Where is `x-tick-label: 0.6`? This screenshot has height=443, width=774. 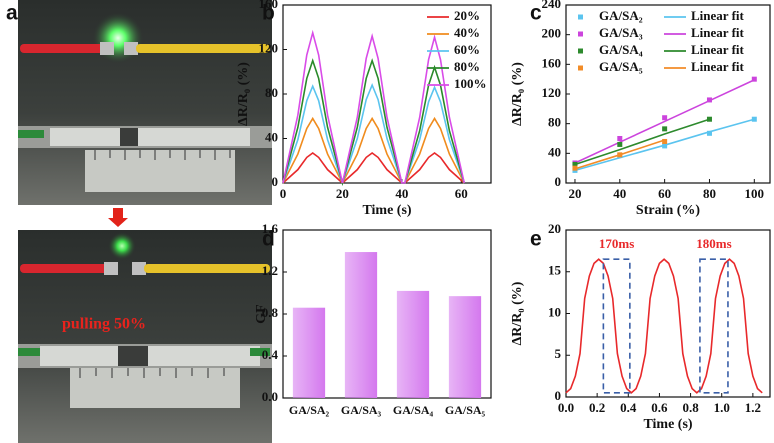 x-tick-label: 0.6 is located at coordinates (659, 407).